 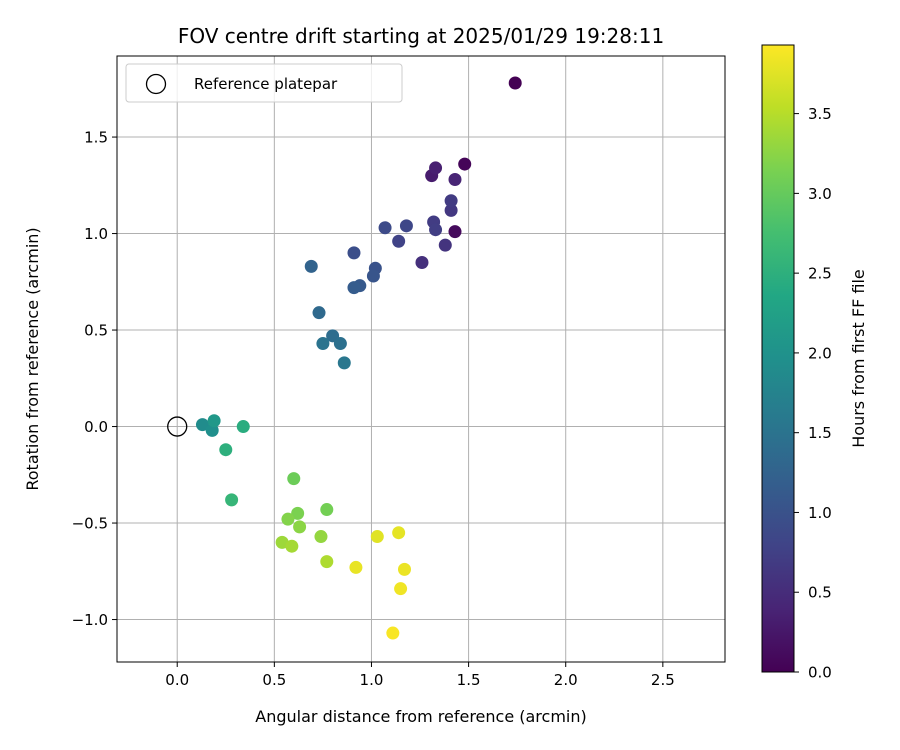 I want to click on y-tick-label-5: 1.5, so click(x=96, y=138).